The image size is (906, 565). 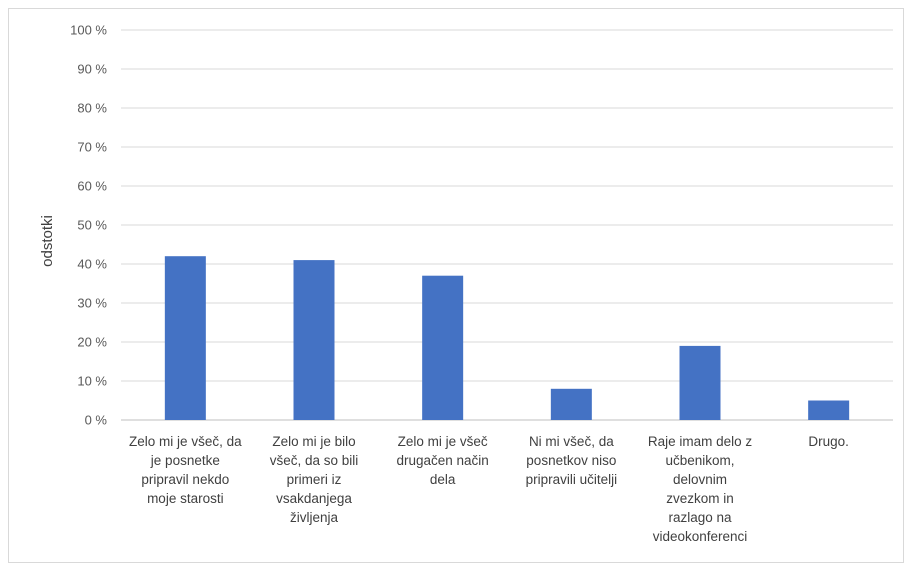 I want to click on y-tick-label: 50 %, so click(x=92, y=225).